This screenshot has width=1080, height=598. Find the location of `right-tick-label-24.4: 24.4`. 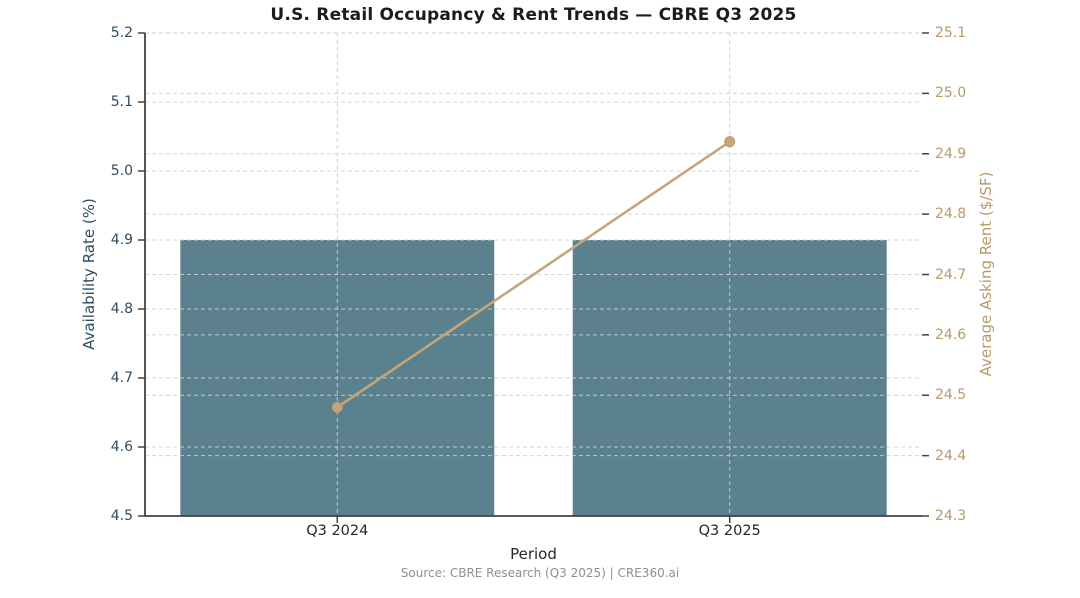

right-tick-label-24.4: 24.4 is located at coordinates (951, 455).